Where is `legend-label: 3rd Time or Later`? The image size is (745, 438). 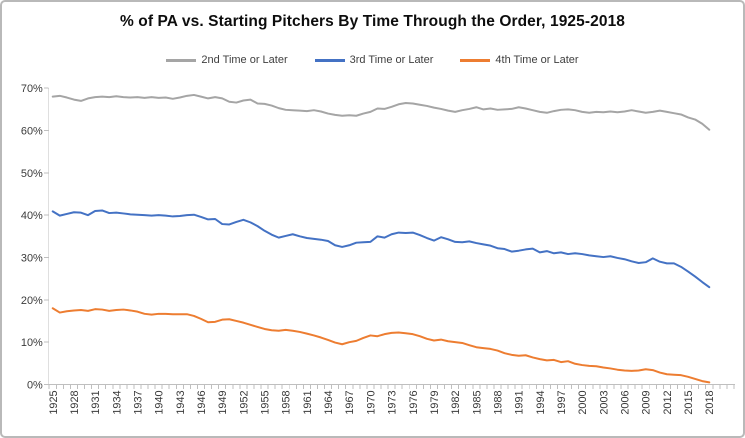 legend-label: 3rd Time or Later is located at coordinates (391, 60).